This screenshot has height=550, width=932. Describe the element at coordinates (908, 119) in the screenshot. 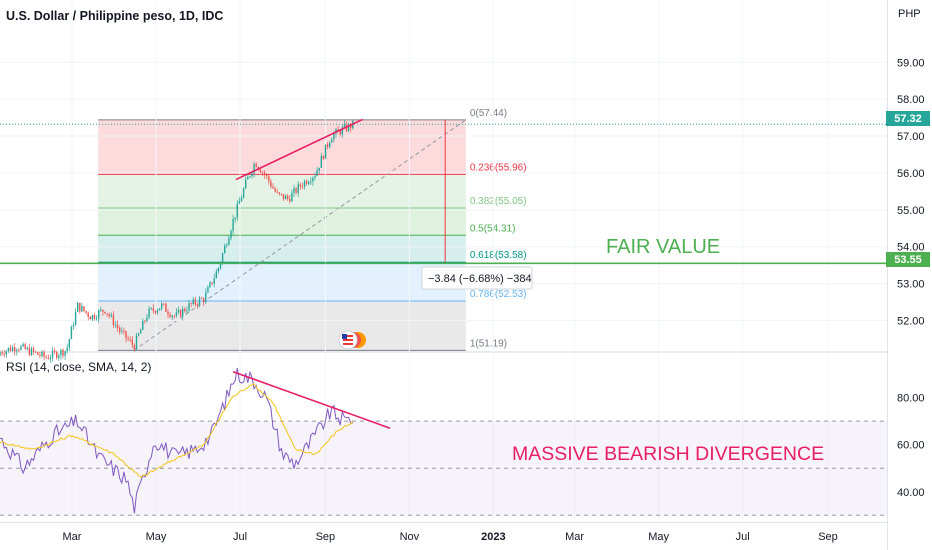

I see `last-price-value: 57.32` at that location.